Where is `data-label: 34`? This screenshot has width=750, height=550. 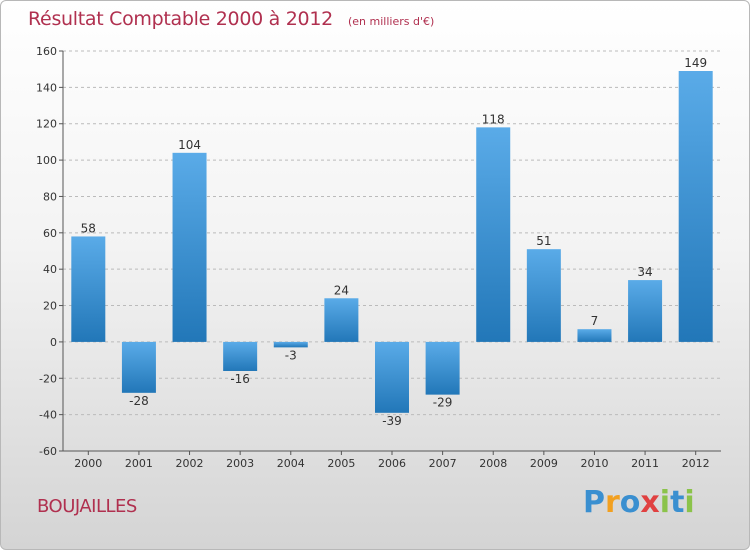
data-label: 34 is located at coordinates (644, 272).